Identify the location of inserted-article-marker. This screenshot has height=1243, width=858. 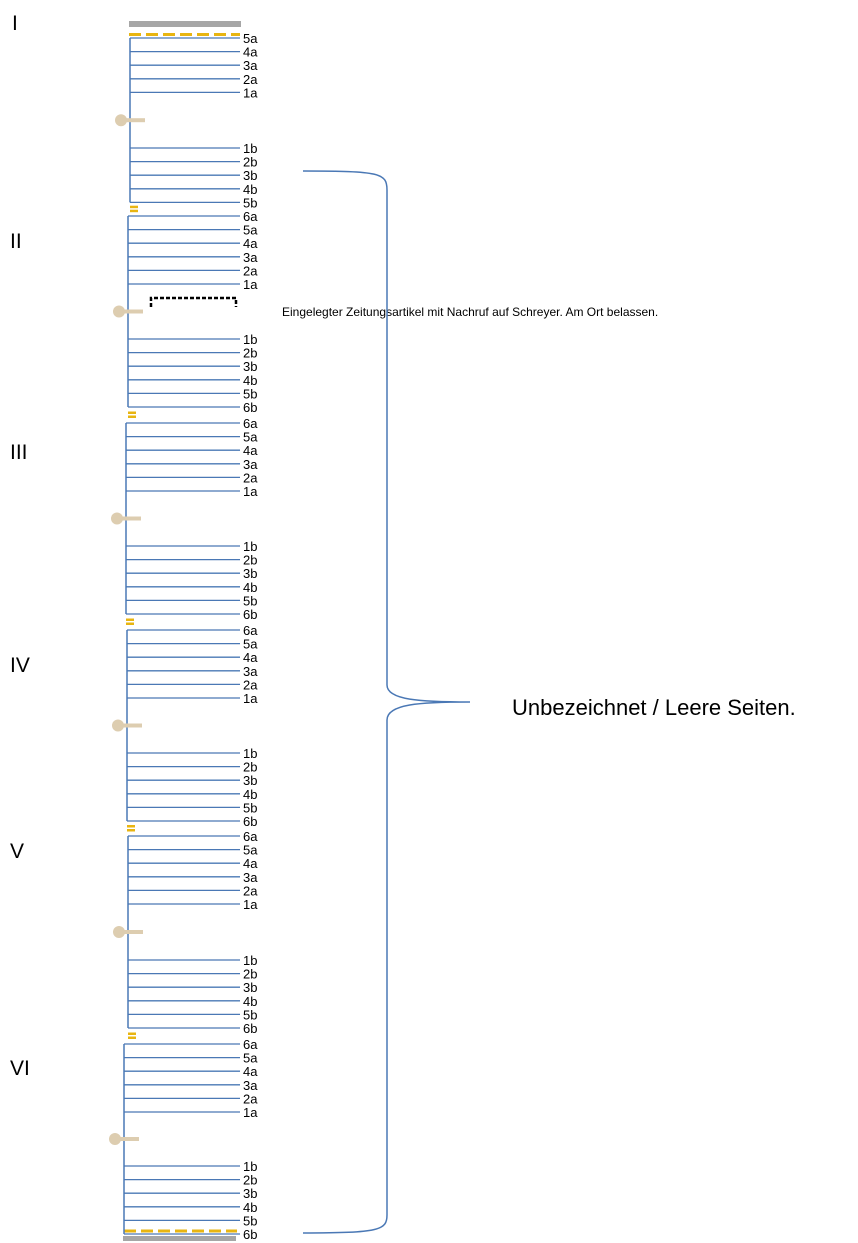
(193, 301).